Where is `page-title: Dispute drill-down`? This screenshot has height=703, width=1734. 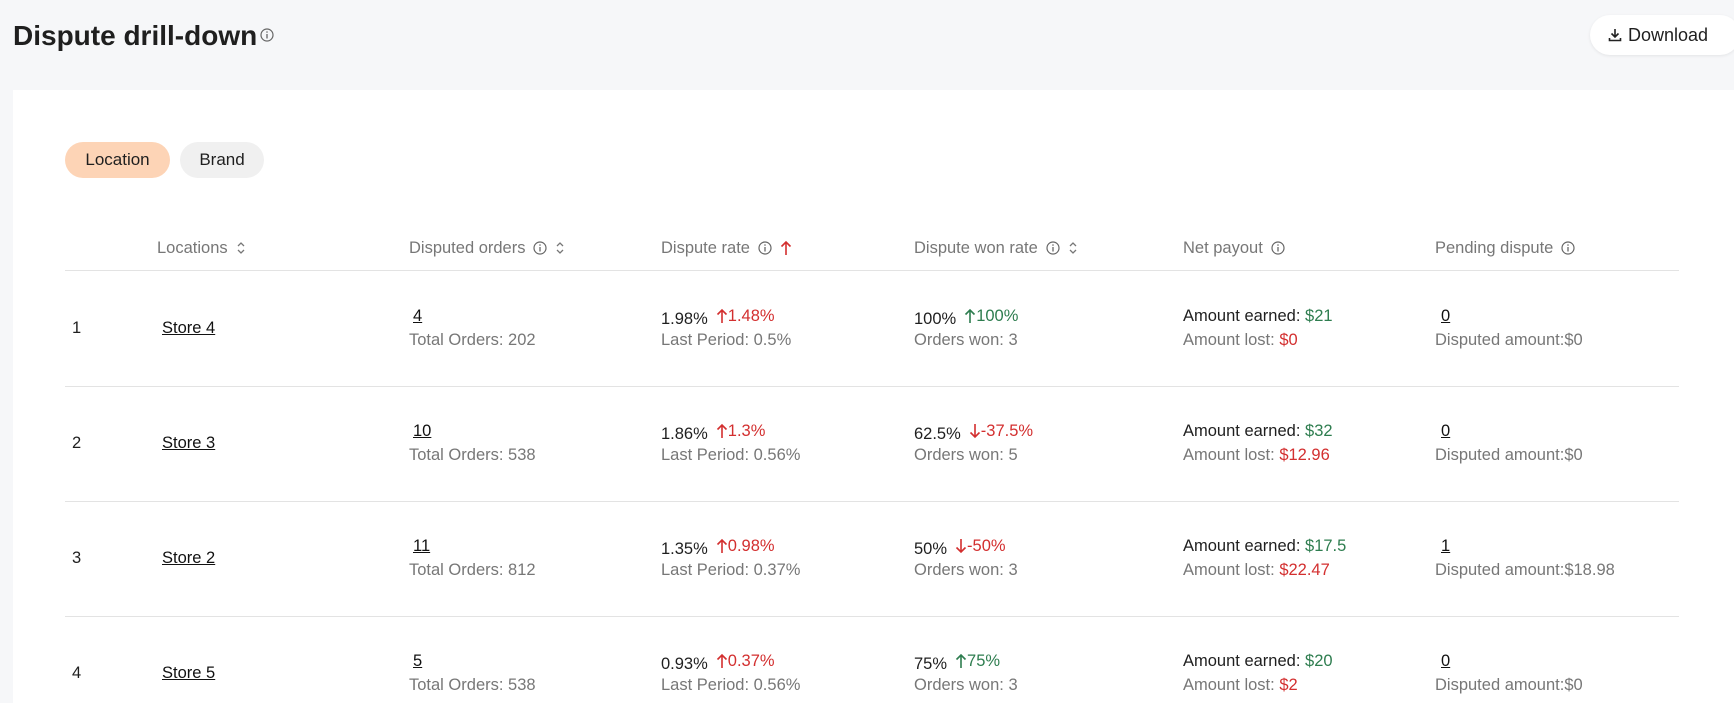 page-title: Dispute drill-down is located at coordinates (135, 35).